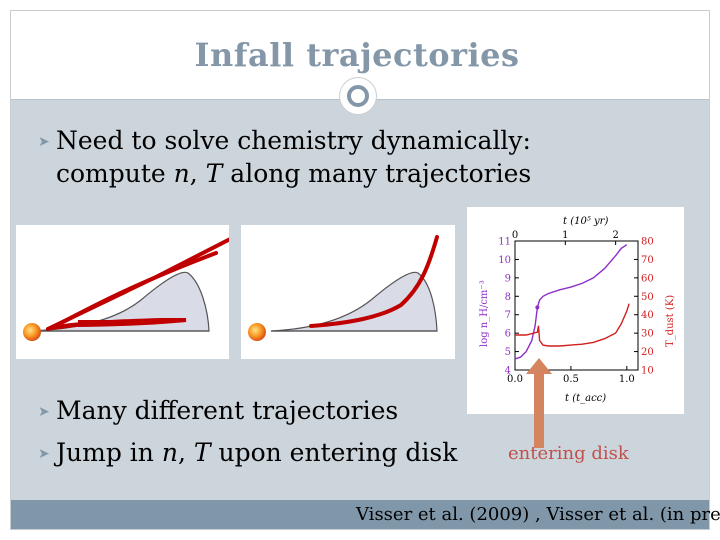 This screenshot has height=540, width=720. What do you see at coordinates (508, 352) in the screenshot?
I see `y-left-tick-label: 5` at bounding box center [508, 352].